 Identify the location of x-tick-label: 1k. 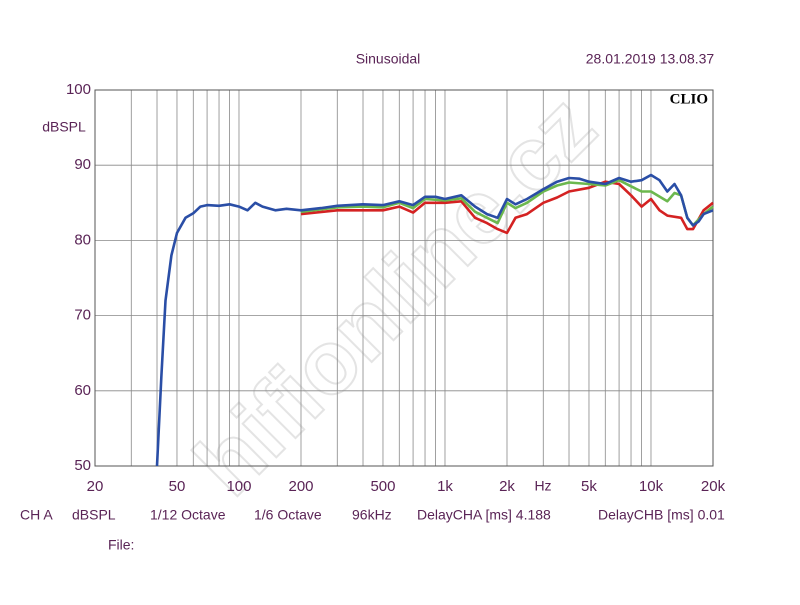
(445, 486).